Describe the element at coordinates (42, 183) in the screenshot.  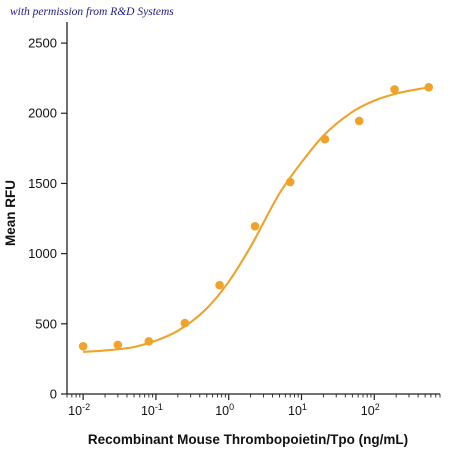
I see `y-tick-label: 1500` at that location.